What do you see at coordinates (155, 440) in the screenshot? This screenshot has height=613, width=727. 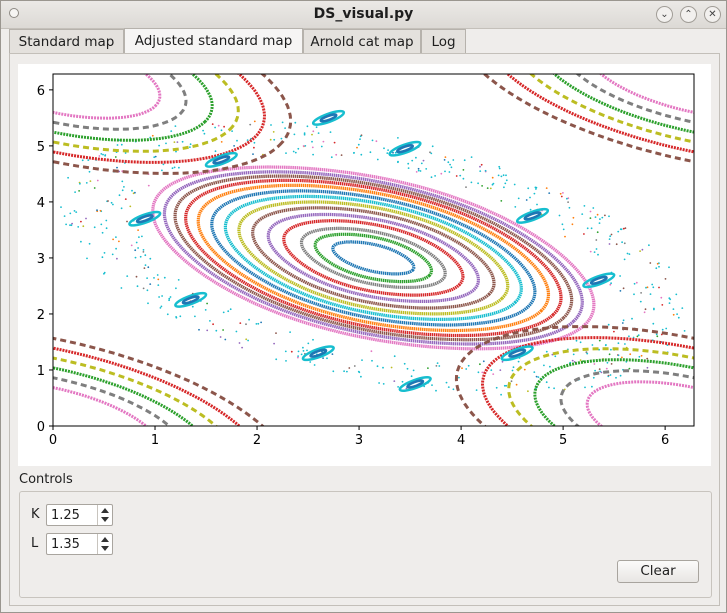 I see `x-tick-label: 1` at bounding box center [155, 440].